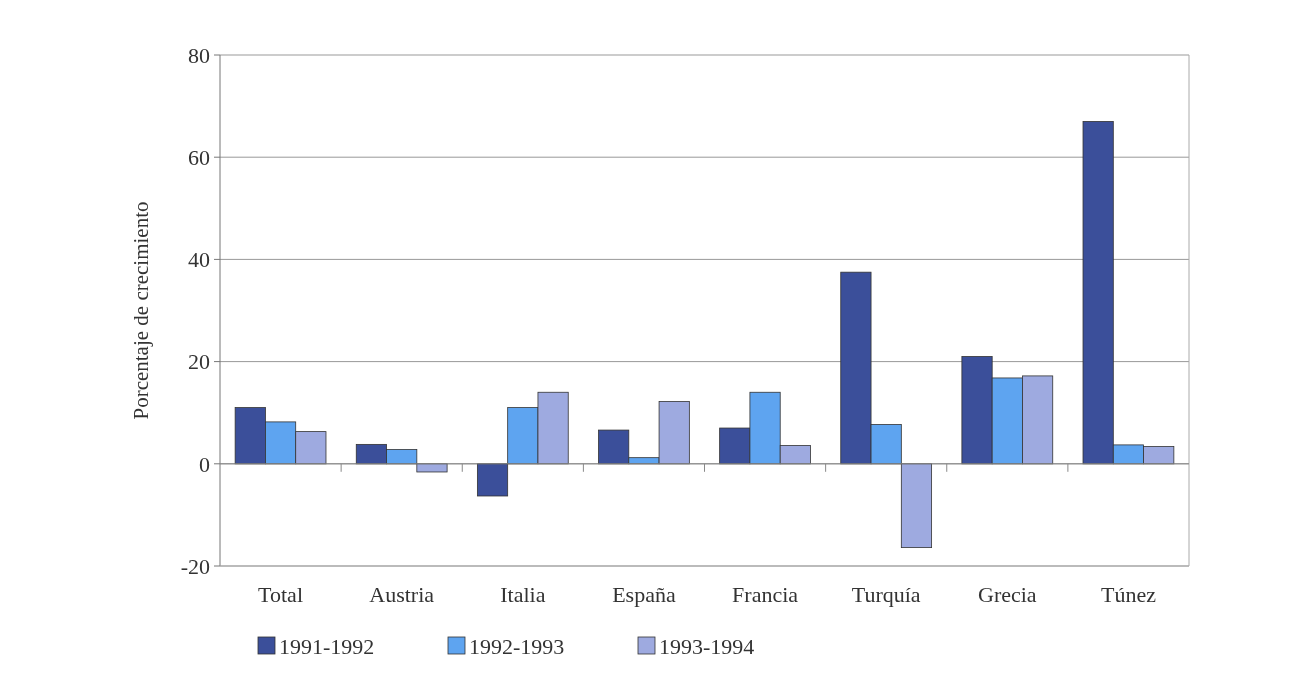  I want to click on x-tick-label: España, so click(644, 594).